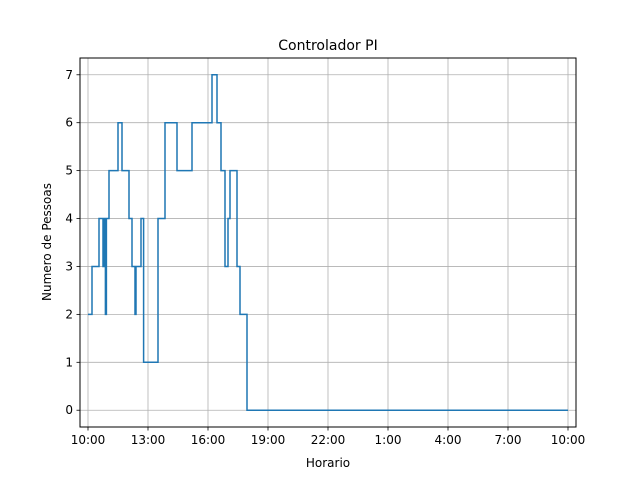 The width and height of the screenshot is (640, 480). What do you see at coordinates (69, 266) in the screenshot?
I see `y-tick-label: 3` at bounding box center [69, 266].